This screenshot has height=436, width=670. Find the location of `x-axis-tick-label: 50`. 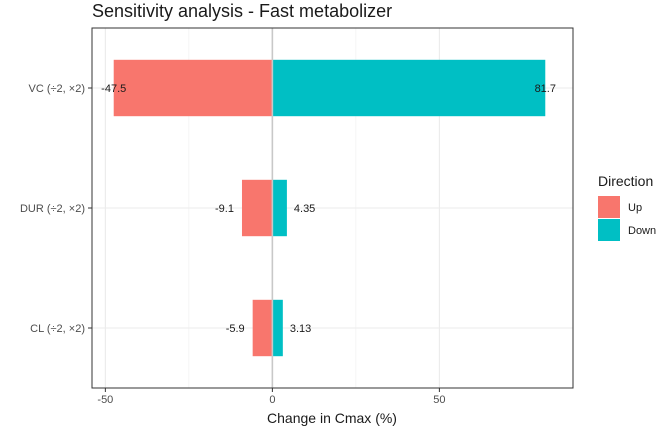

x-axis-tick-label: 50 is located at coordinates (439, 400).